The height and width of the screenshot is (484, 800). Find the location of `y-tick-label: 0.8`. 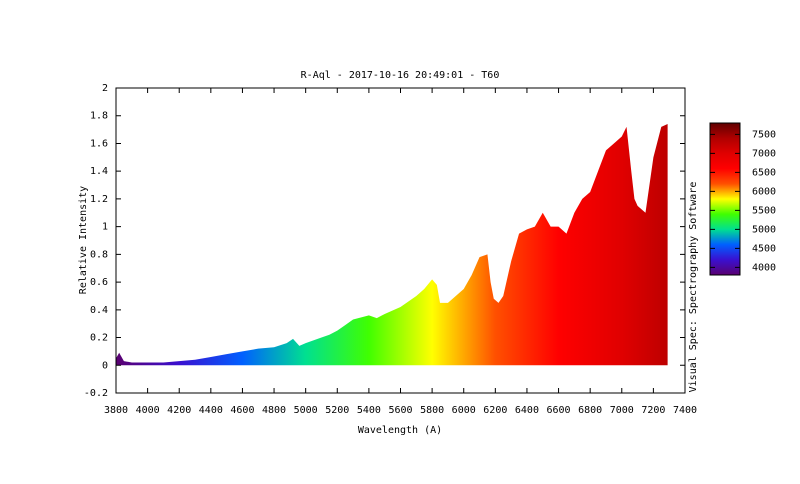

y-tick-label: 0.8 is located at coordinates (99, 254).